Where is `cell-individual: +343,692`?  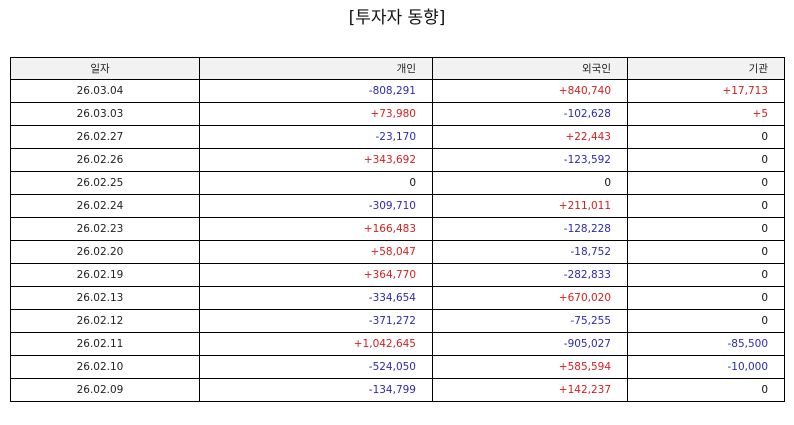 cell-individual: +343,692 is located at coordinates (316, 160).